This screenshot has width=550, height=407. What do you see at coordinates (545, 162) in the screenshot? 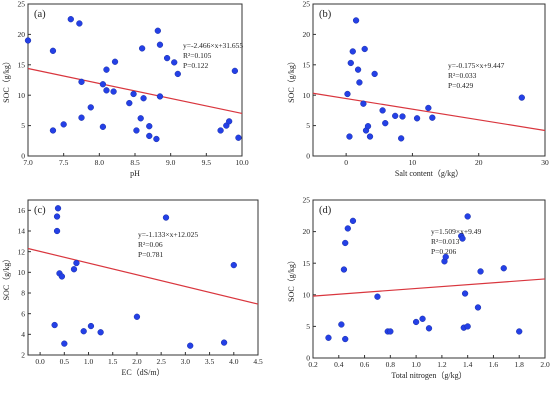
I see `x-tick-label: 30` at bounding box center [545, 162].